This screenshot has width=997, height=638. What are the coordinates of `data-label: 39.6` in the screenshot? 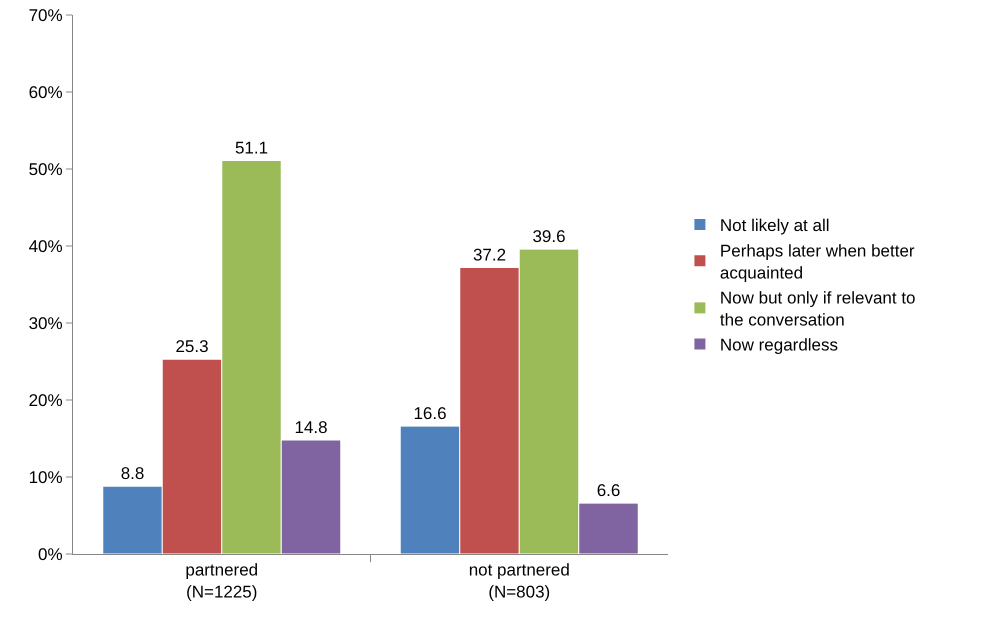 It's located at (549, 236).